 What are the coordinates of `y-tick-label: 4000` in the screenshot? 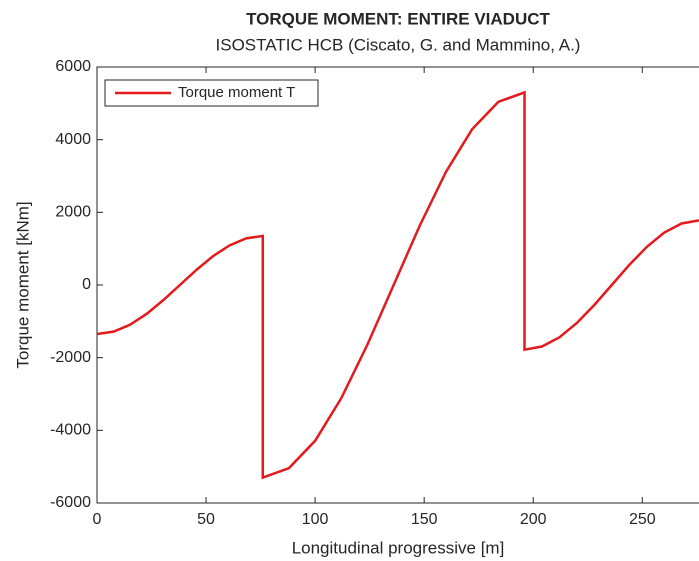 It's located at (73, 139).